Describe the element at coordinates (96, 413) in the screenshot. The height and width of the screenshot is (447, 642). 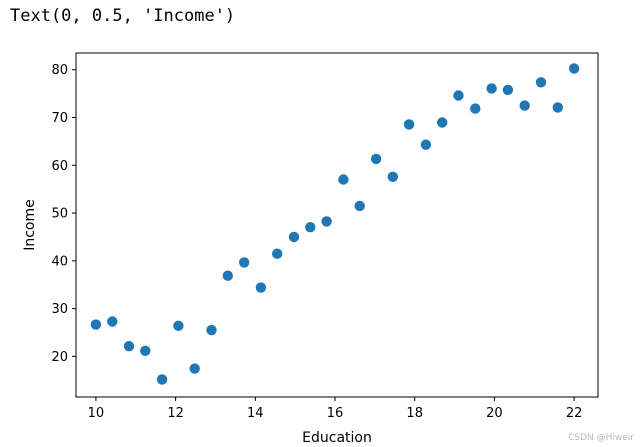
I see `x-tick-label: 10` at that location.